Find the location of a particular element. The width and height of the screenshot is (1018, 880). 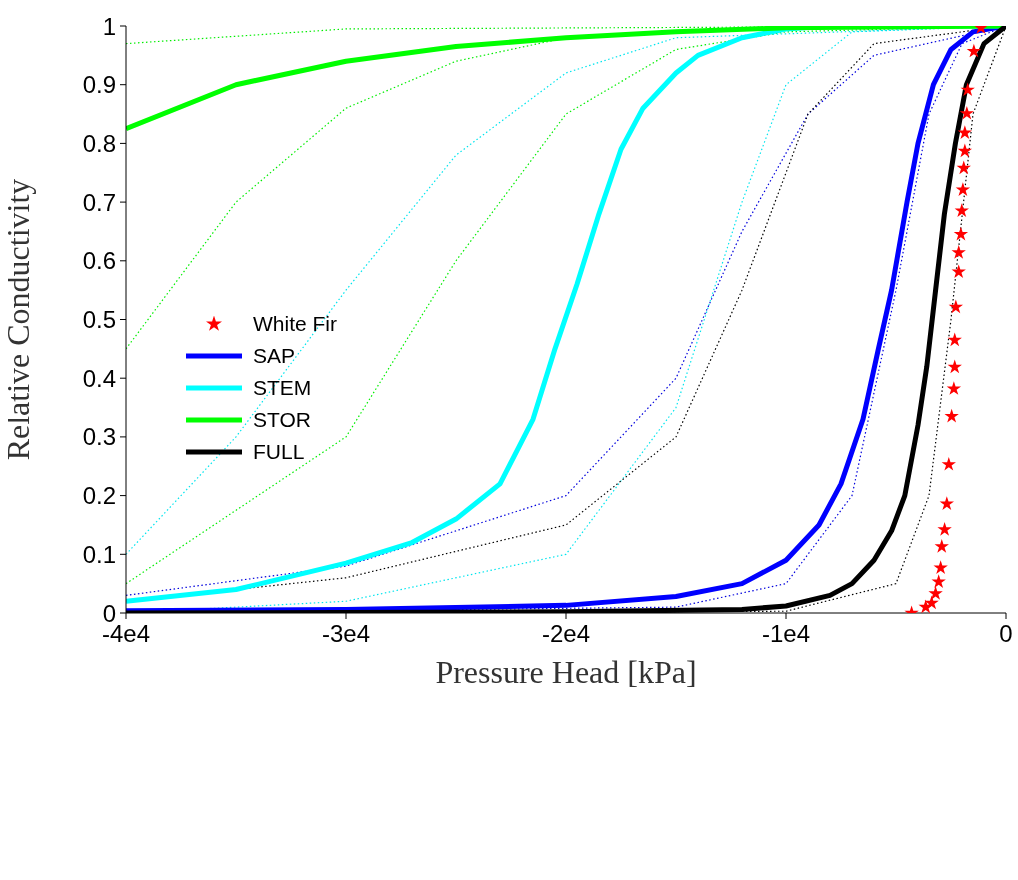

x-tick-label: -3e4 is located at coordinates (346, 634).